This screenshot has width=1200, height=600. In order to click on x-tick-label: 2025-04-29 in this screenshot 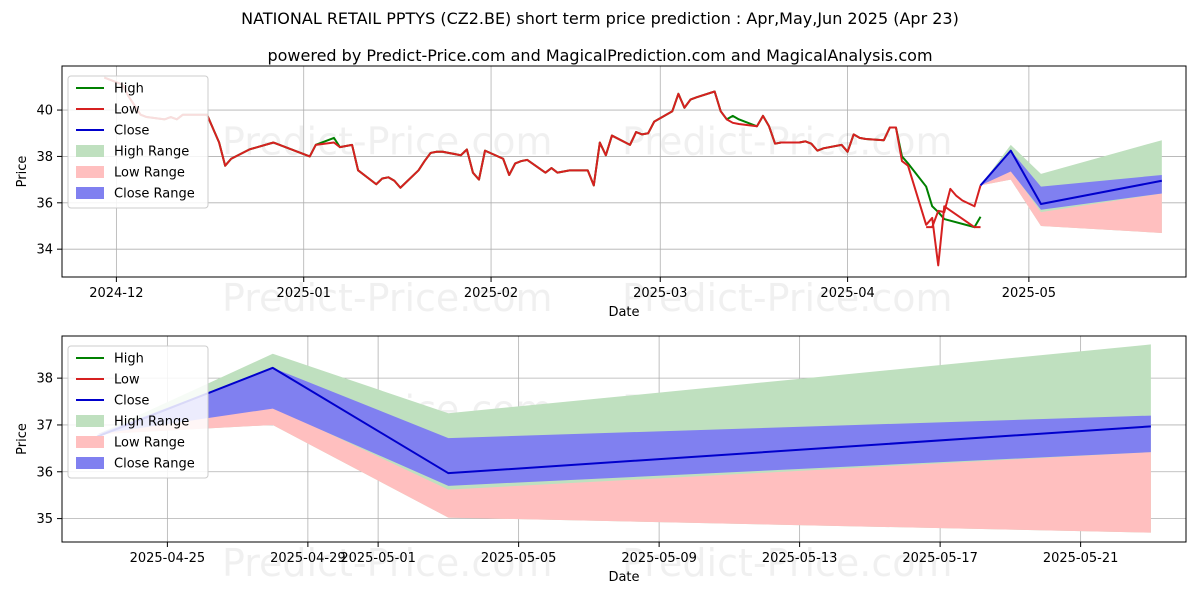, I will do `click(308, 558)`.